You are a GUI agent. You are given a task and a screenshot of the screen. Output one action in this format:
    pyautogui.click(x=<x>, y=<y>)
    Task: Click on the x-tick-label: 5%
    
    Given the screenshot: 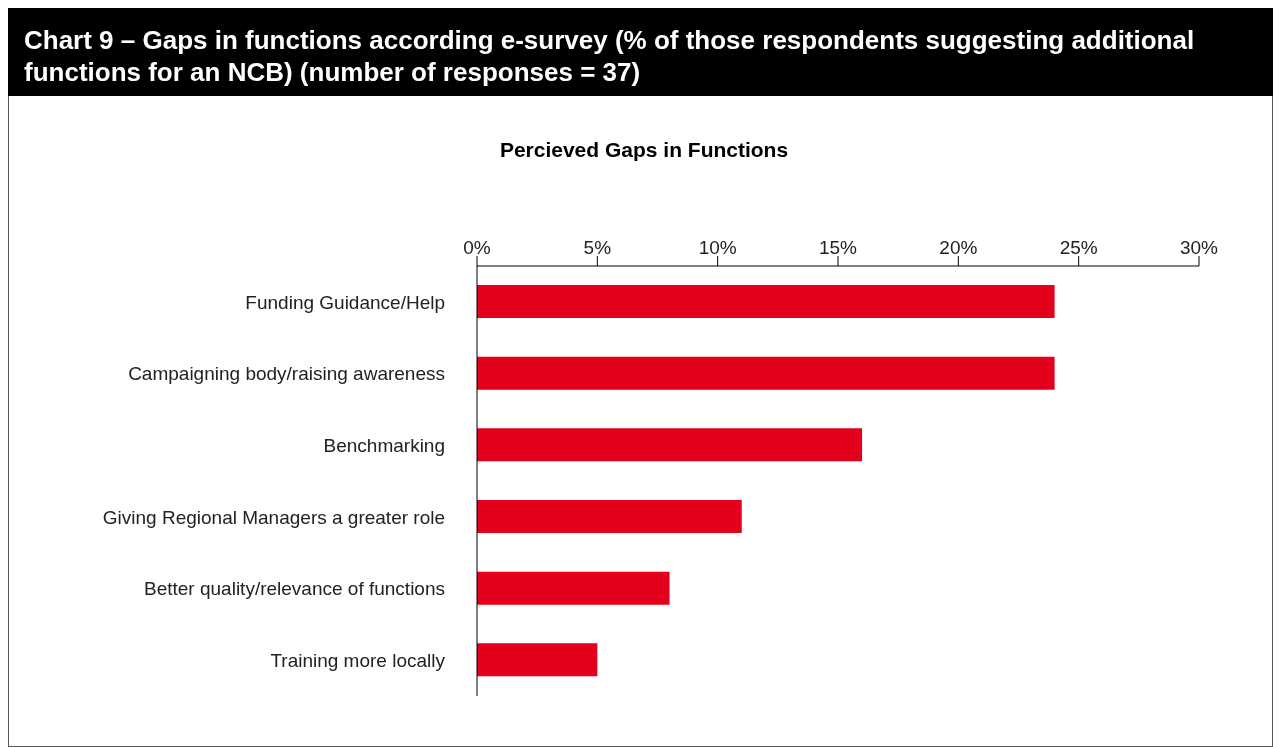 What is the action you would take?
    pyautogui.click(x=597, y=247)
    